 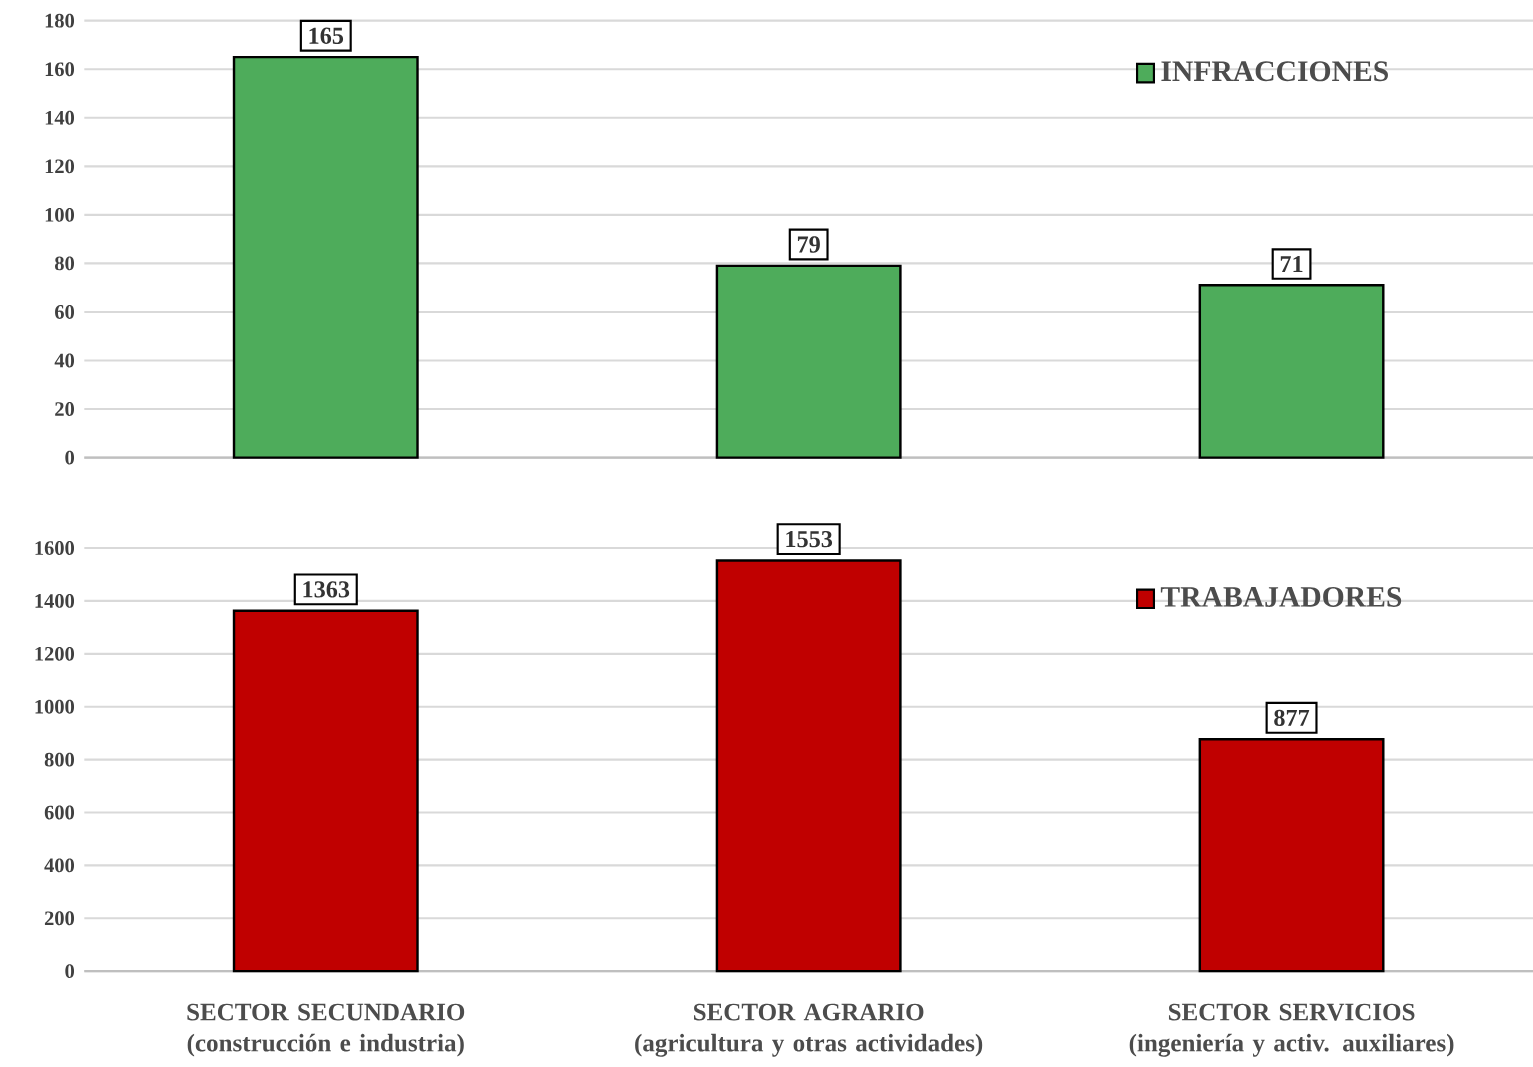 What do you see at coordinates (60, 117) in the screenshot?
I see `y-tick-label: 140` at bounding box center [60, 117].